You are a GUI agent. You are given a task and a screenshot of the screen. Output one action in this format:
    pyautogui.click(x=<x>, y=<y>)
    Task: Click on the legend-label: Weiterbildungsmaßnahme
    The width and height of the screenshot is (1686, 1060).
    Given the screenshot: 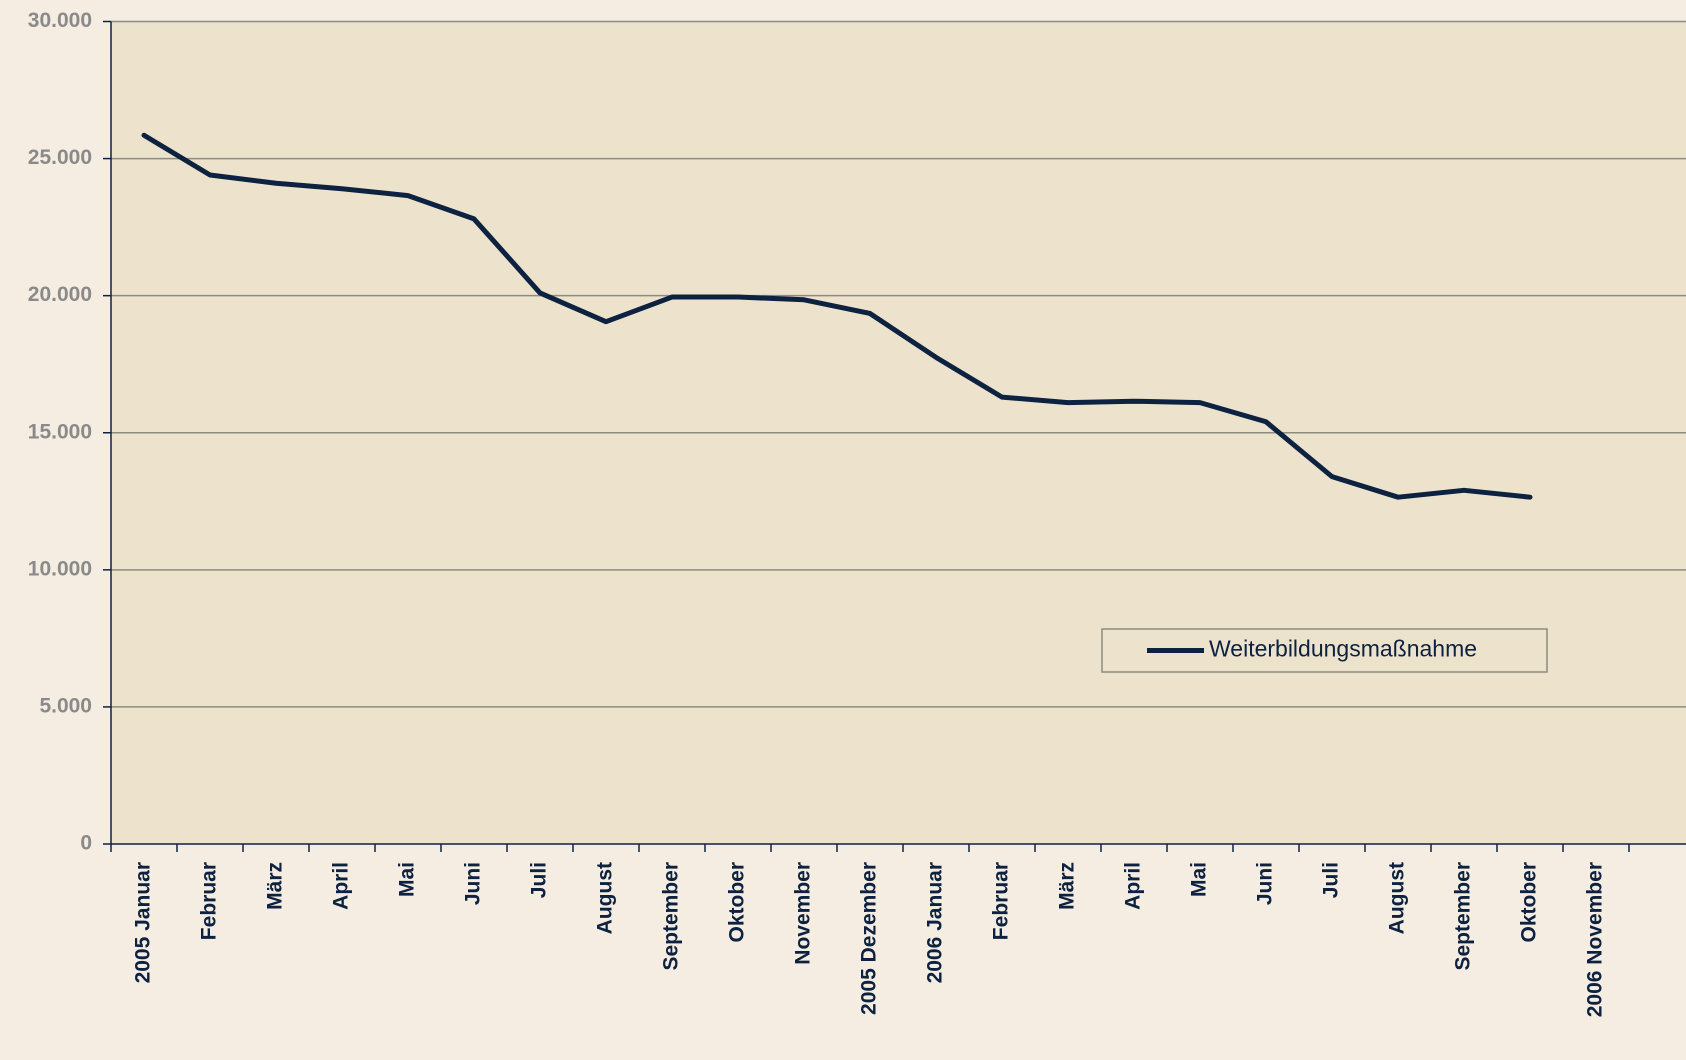 What is the action you would take?
    pyautogui.click(x=1343, y=649)
    